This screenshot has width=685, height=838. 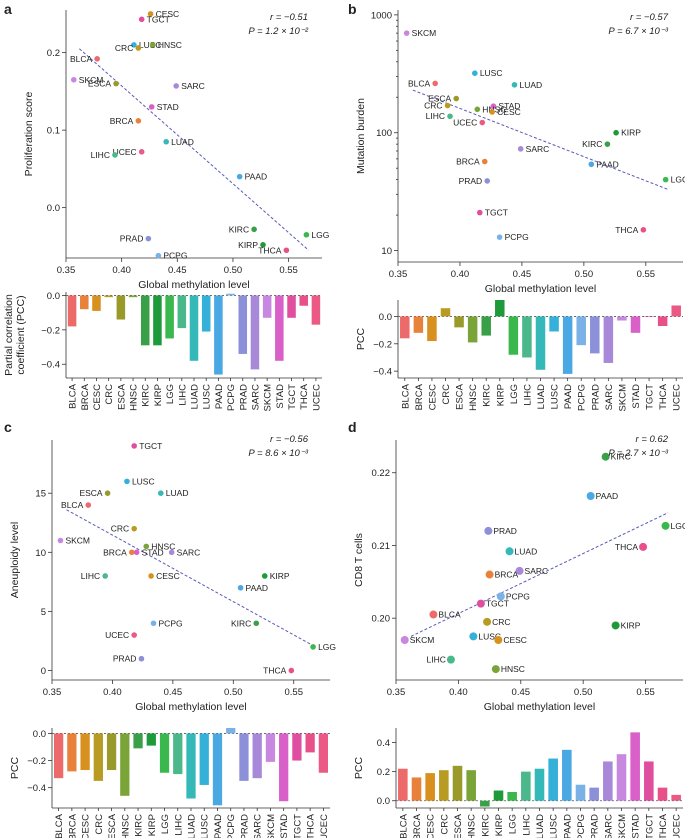 I want to click on x-tick-label-blca: BLCA, so click(x=59, y=825).